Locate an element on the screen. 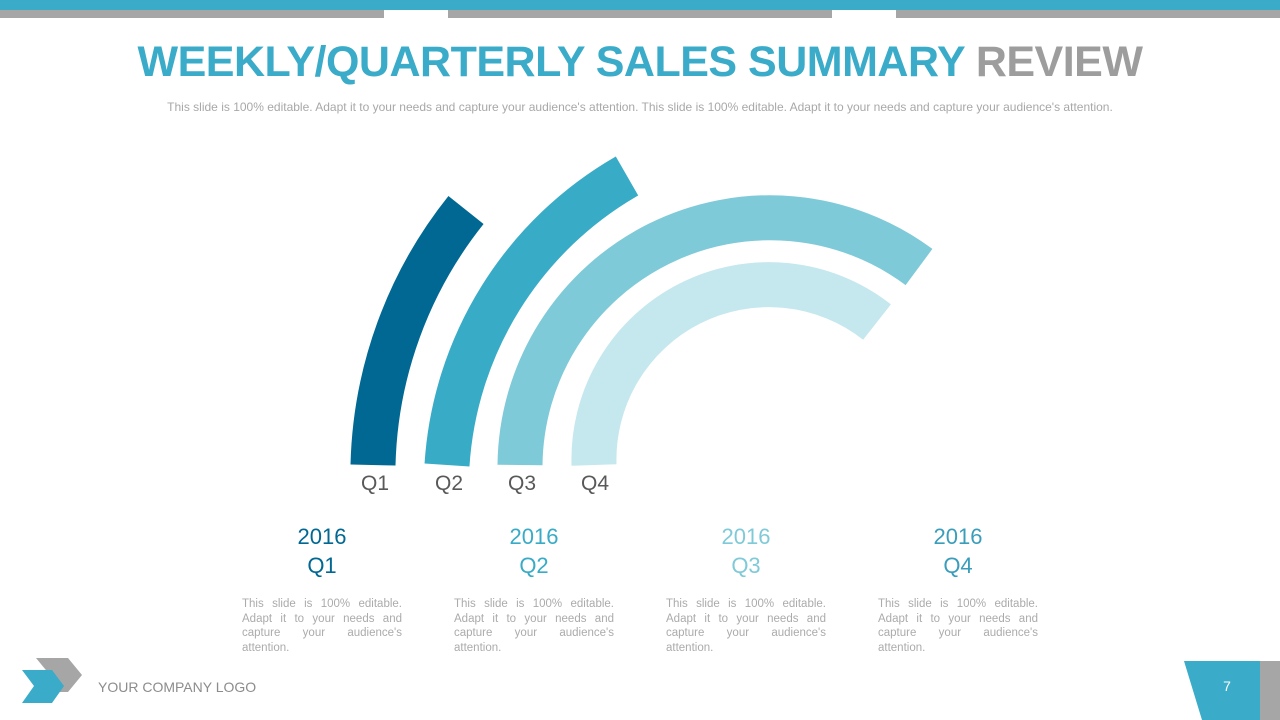 This screenshot has height=720, width=1280. top-bar-blue-strip is located at coordinates (640, 5).